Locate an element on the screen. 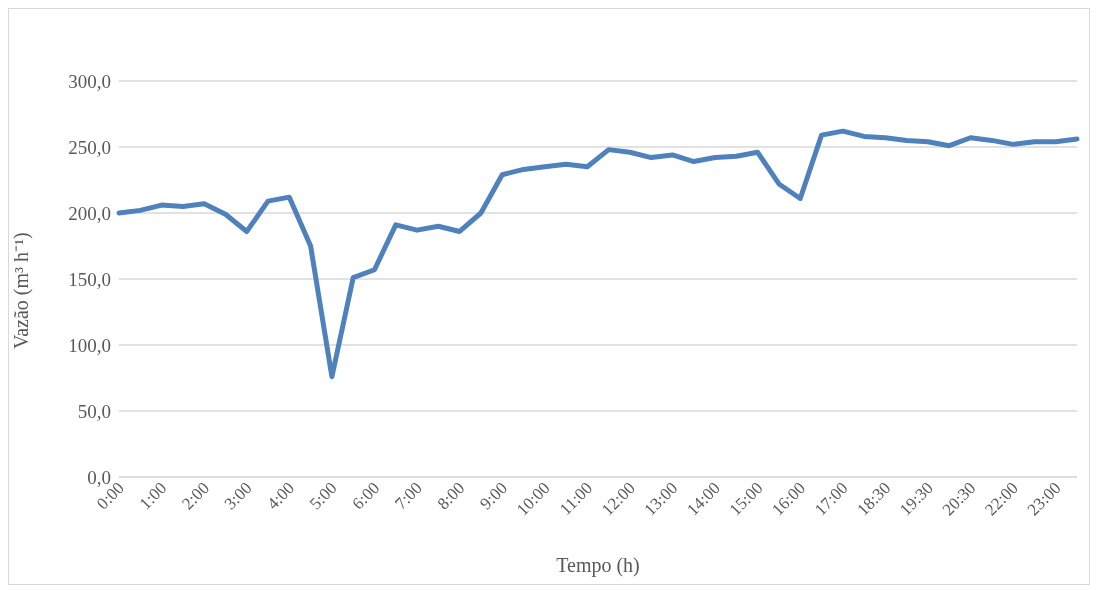  x-tick-label: 7:00 is located at coordinates (408, 496).